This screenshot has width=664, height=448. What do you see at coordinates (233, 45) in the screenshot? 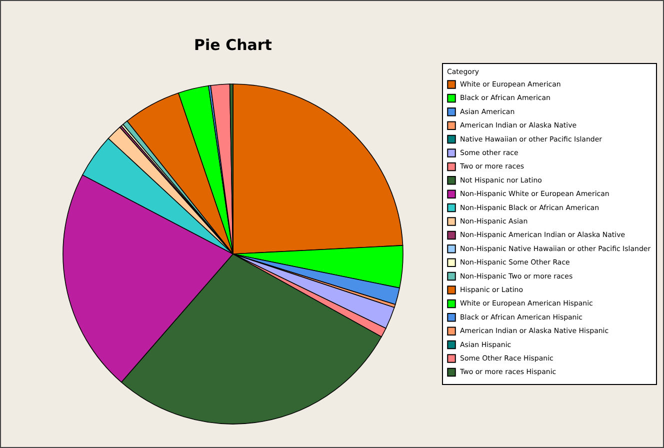
I see `chart-title: Pie Chart` at bounding box center [233, 45].